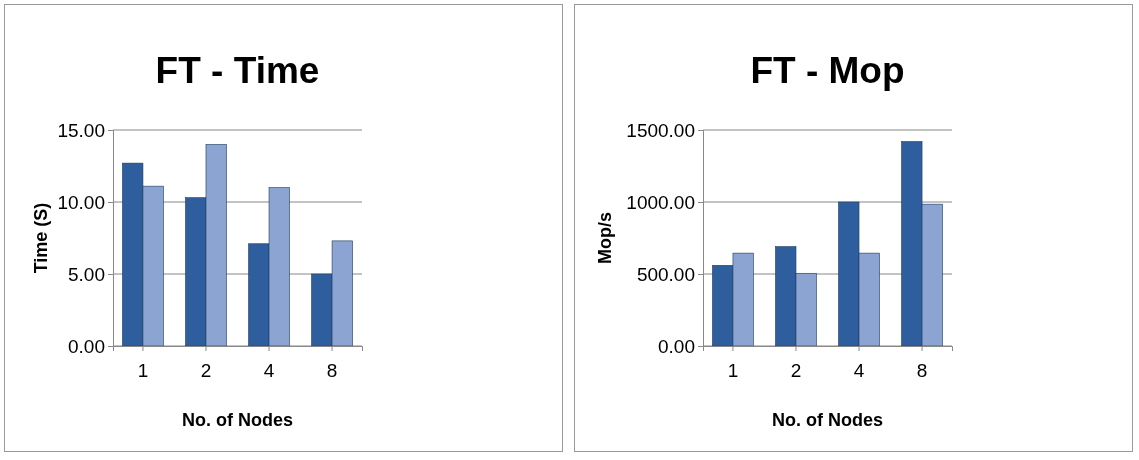 The image size is (1139, 460). What do you see at coordinates (665, 274) in the screenshot?
I see `y-tick-label: 500.00` at bounding box center [665, 274].